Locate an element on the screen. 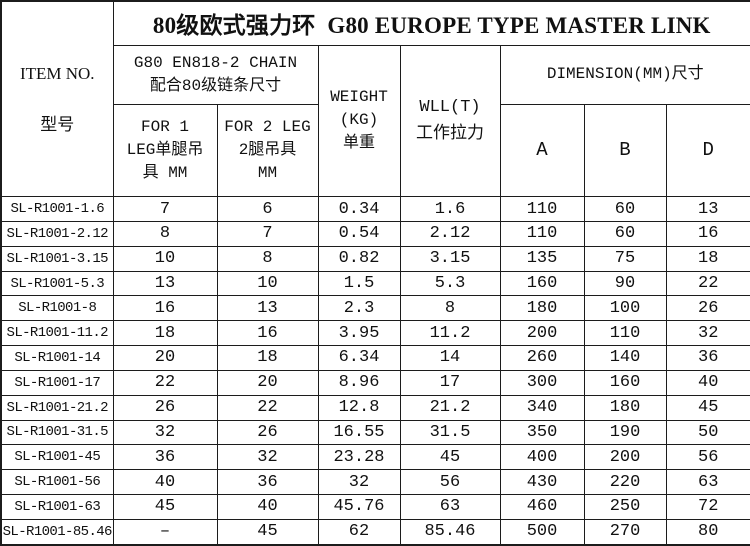 This screenshot has width=750, height=546. data-cell: 500 is located at coordinates (542, 532).